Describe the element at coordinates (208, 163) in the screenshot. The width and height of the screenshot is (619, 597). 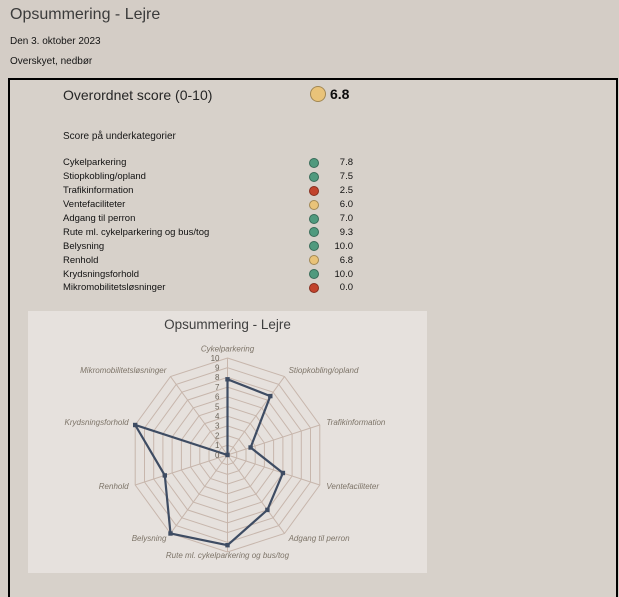
I see `score-row: Cykelparkering 7.8` at that location.